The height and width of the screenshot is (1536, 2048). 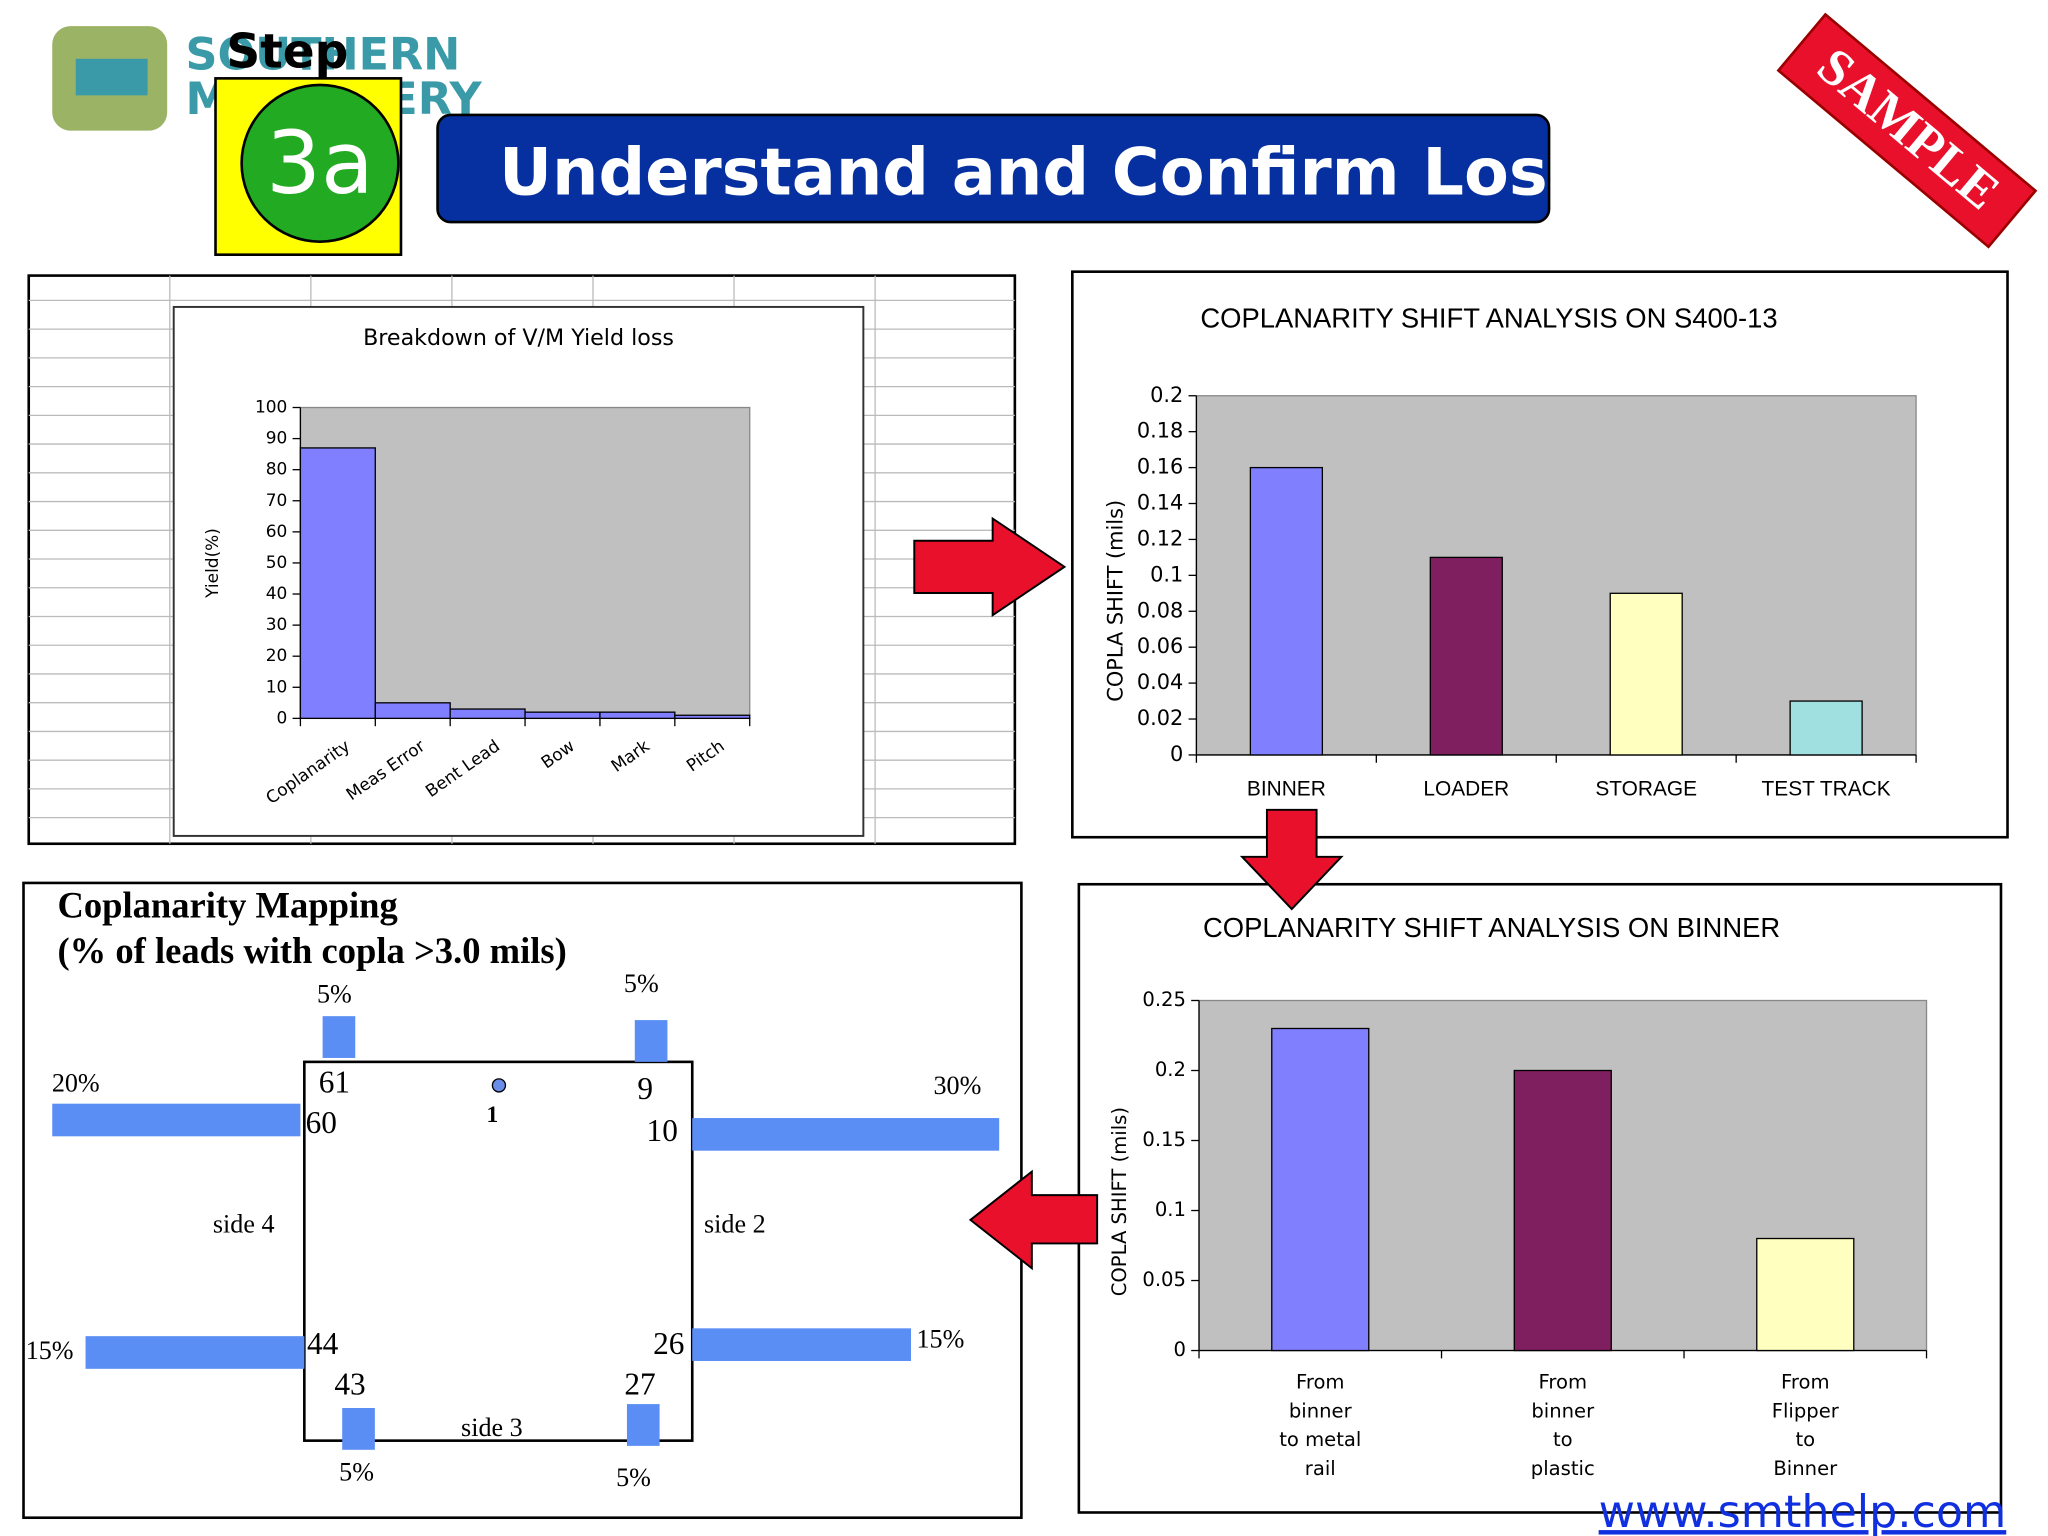 I want to click on pin-number: 9, so click(x=645, y=1088).